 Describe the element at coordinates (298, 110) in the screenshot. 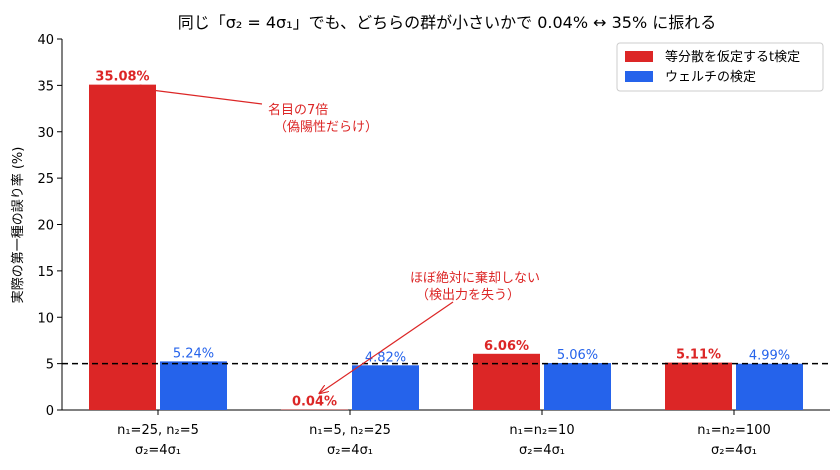

I see `annotation-text: 名目の7倍` at that location.